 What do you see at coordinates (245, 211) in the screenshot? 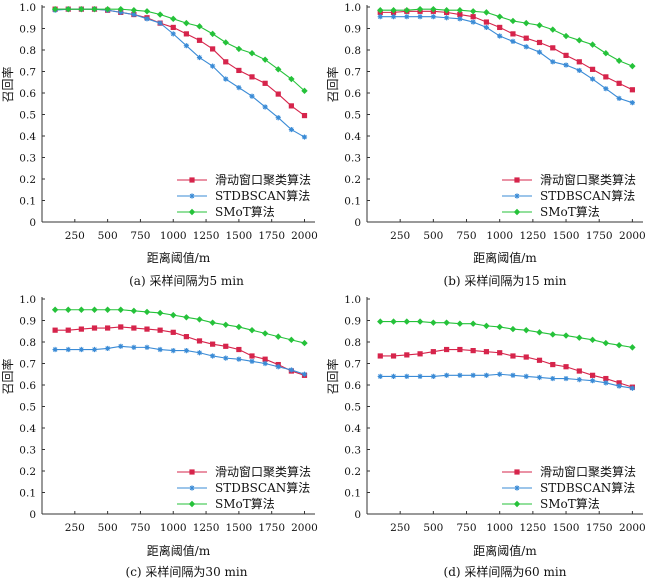
I see `legend-label: SMoT算法` at bounding box center [245, 211].